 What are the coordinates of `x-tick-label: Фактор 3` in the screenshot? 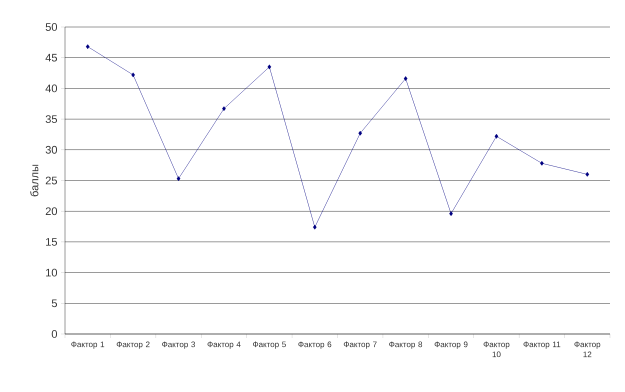 It's located at (179, 345).